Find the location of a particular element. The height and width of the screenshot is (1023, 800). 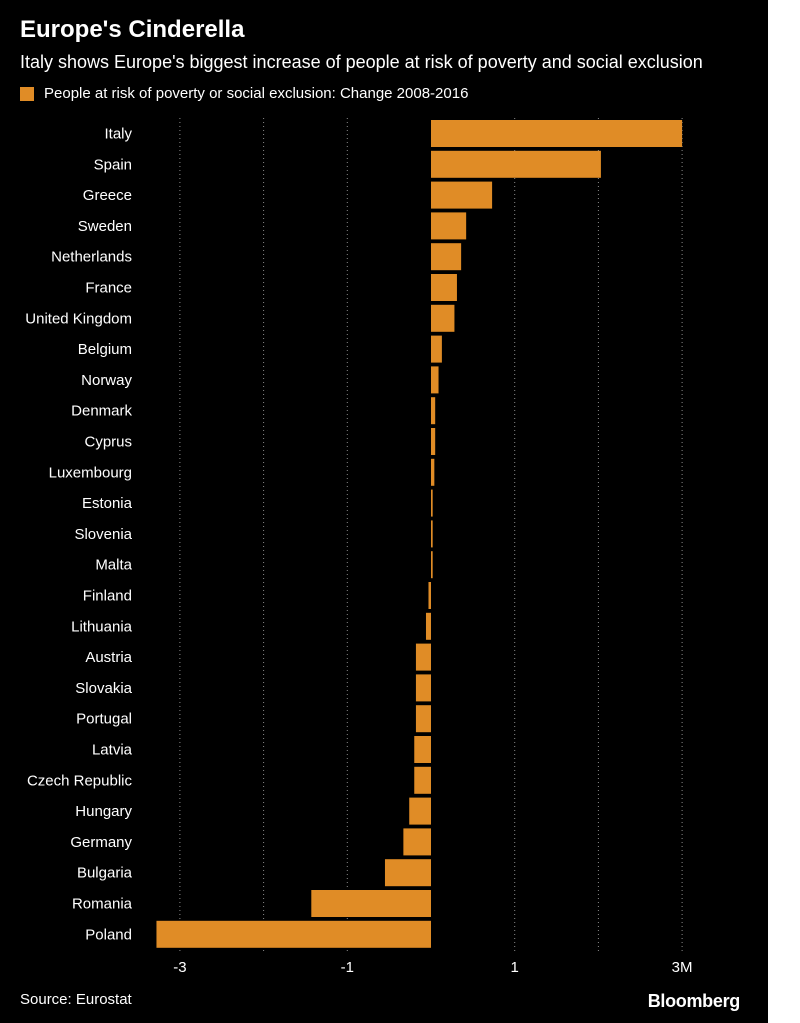

brand-logo: Bloomberg is located at coordinates (694, 1001).